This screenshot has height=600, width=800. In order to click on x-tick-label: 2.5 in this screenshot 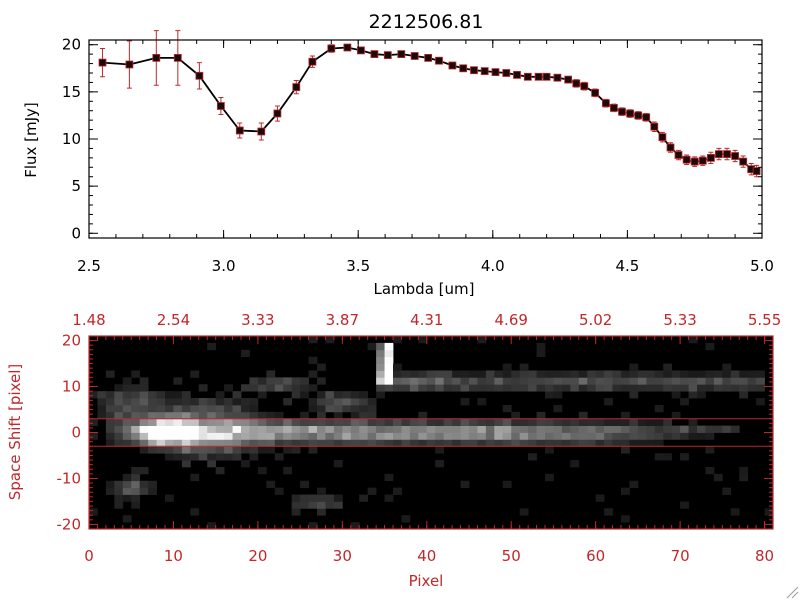, I will do `click(89, 266)`.